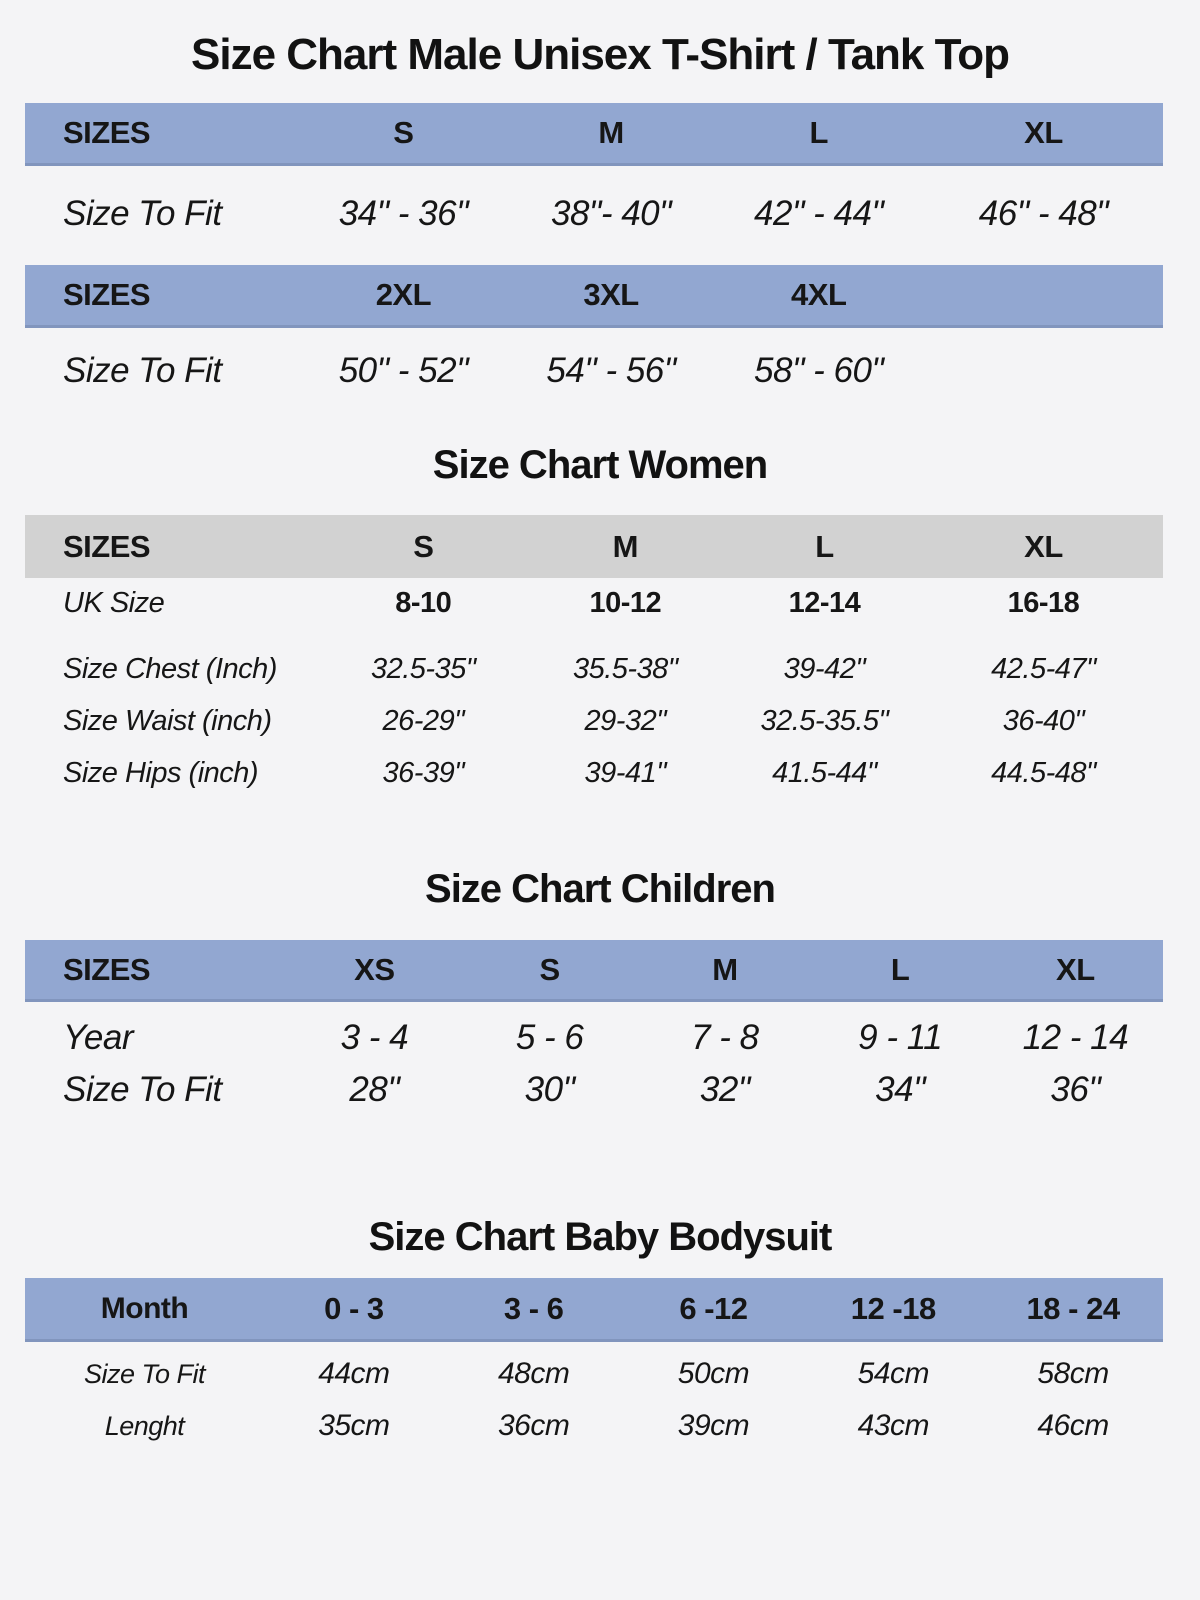  What do you see at coordinates (167, 720) in the screenshot?
I see `row-label: Size Waist (inch)` at bounding box center [167, 720].